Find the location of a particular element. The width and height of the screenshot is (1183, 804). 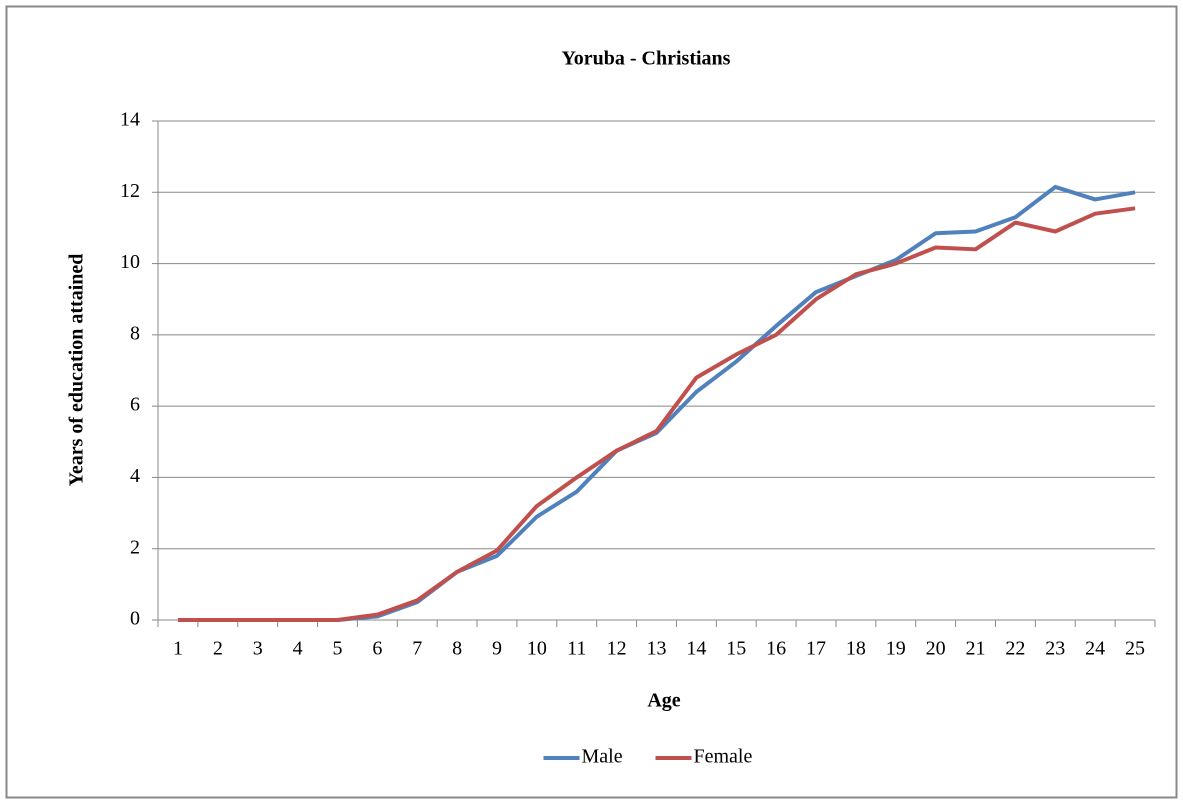

x-tick-label: 1 is located at coordinates (178, 649).